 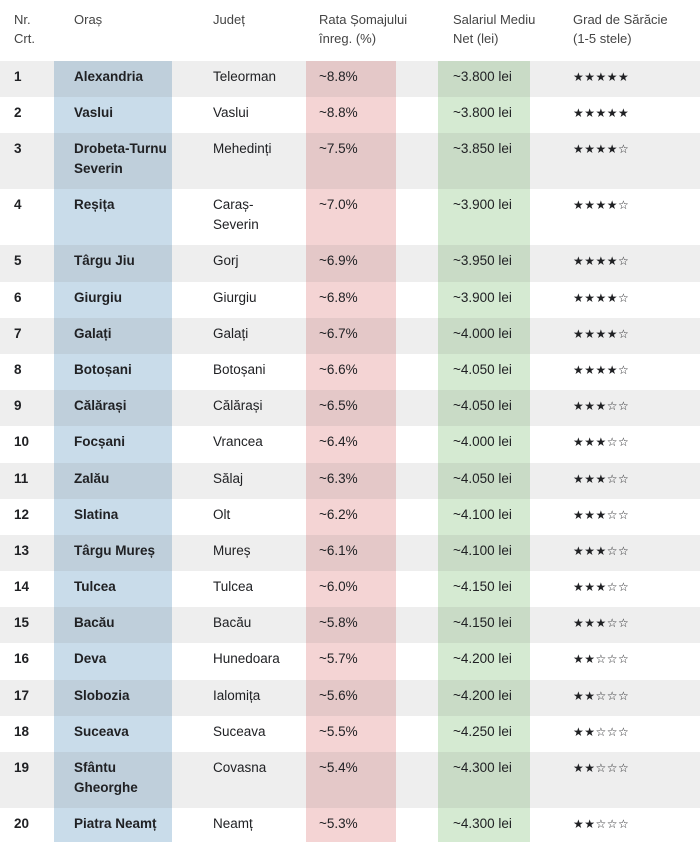 I want to click on row-number: 10, so click(x=22, y=442).